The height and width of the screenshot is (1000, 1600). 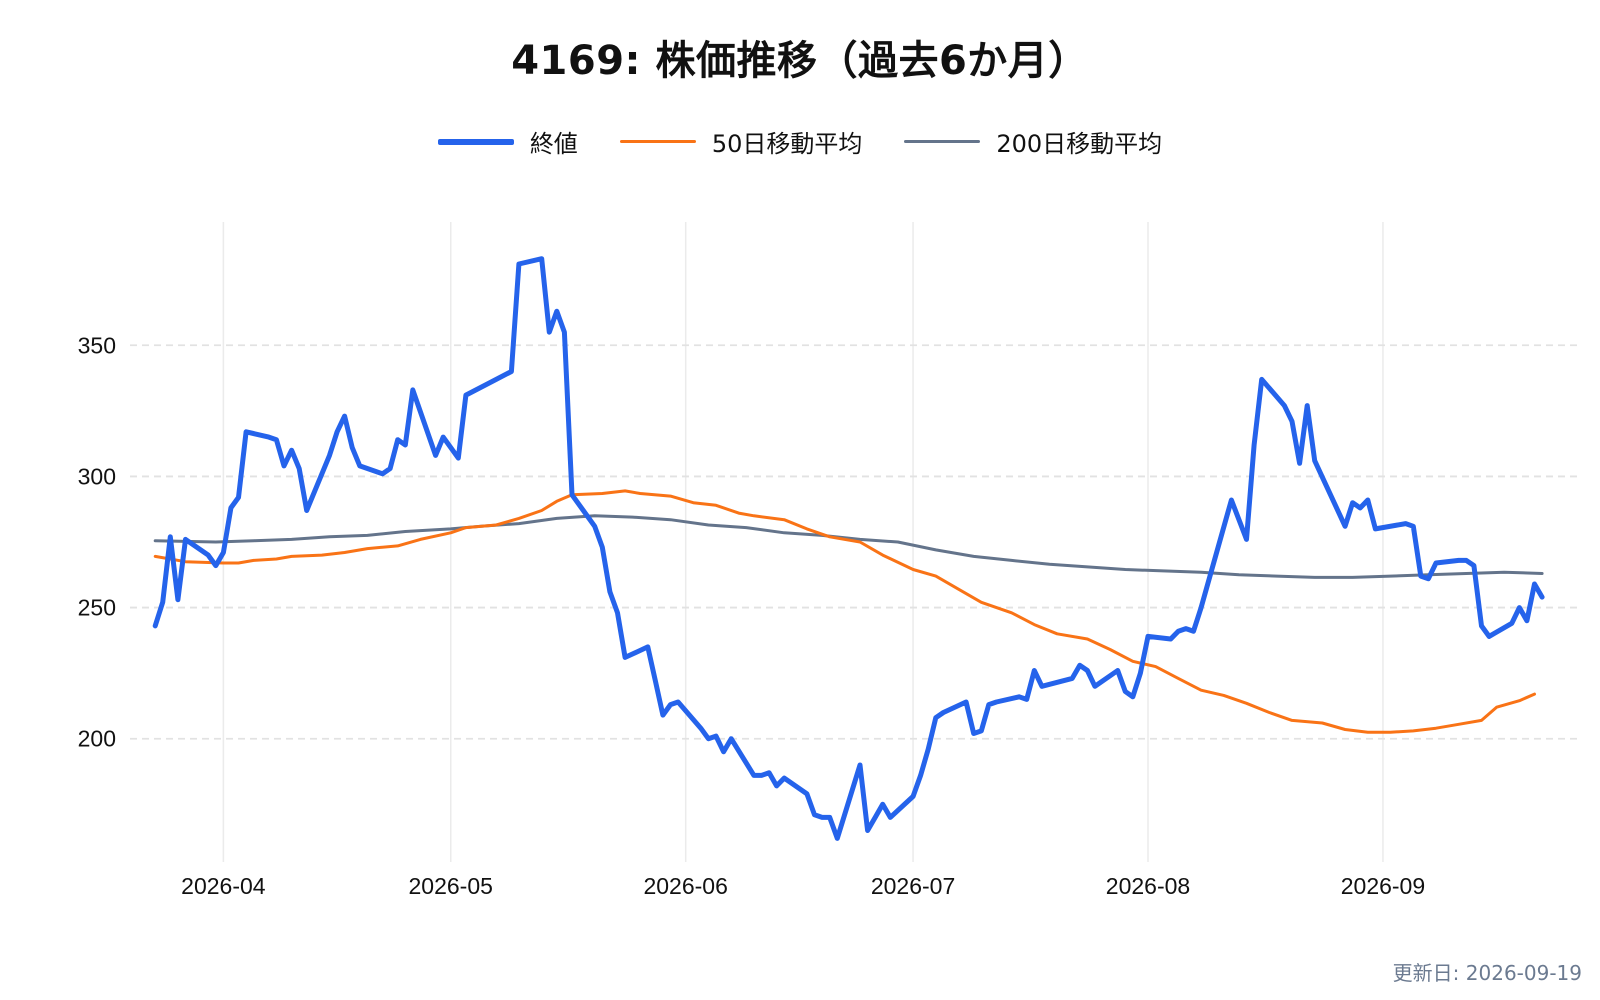 I want to click on updated-date: 更新日: 2026-09-19, so click(x=1487, y=973).